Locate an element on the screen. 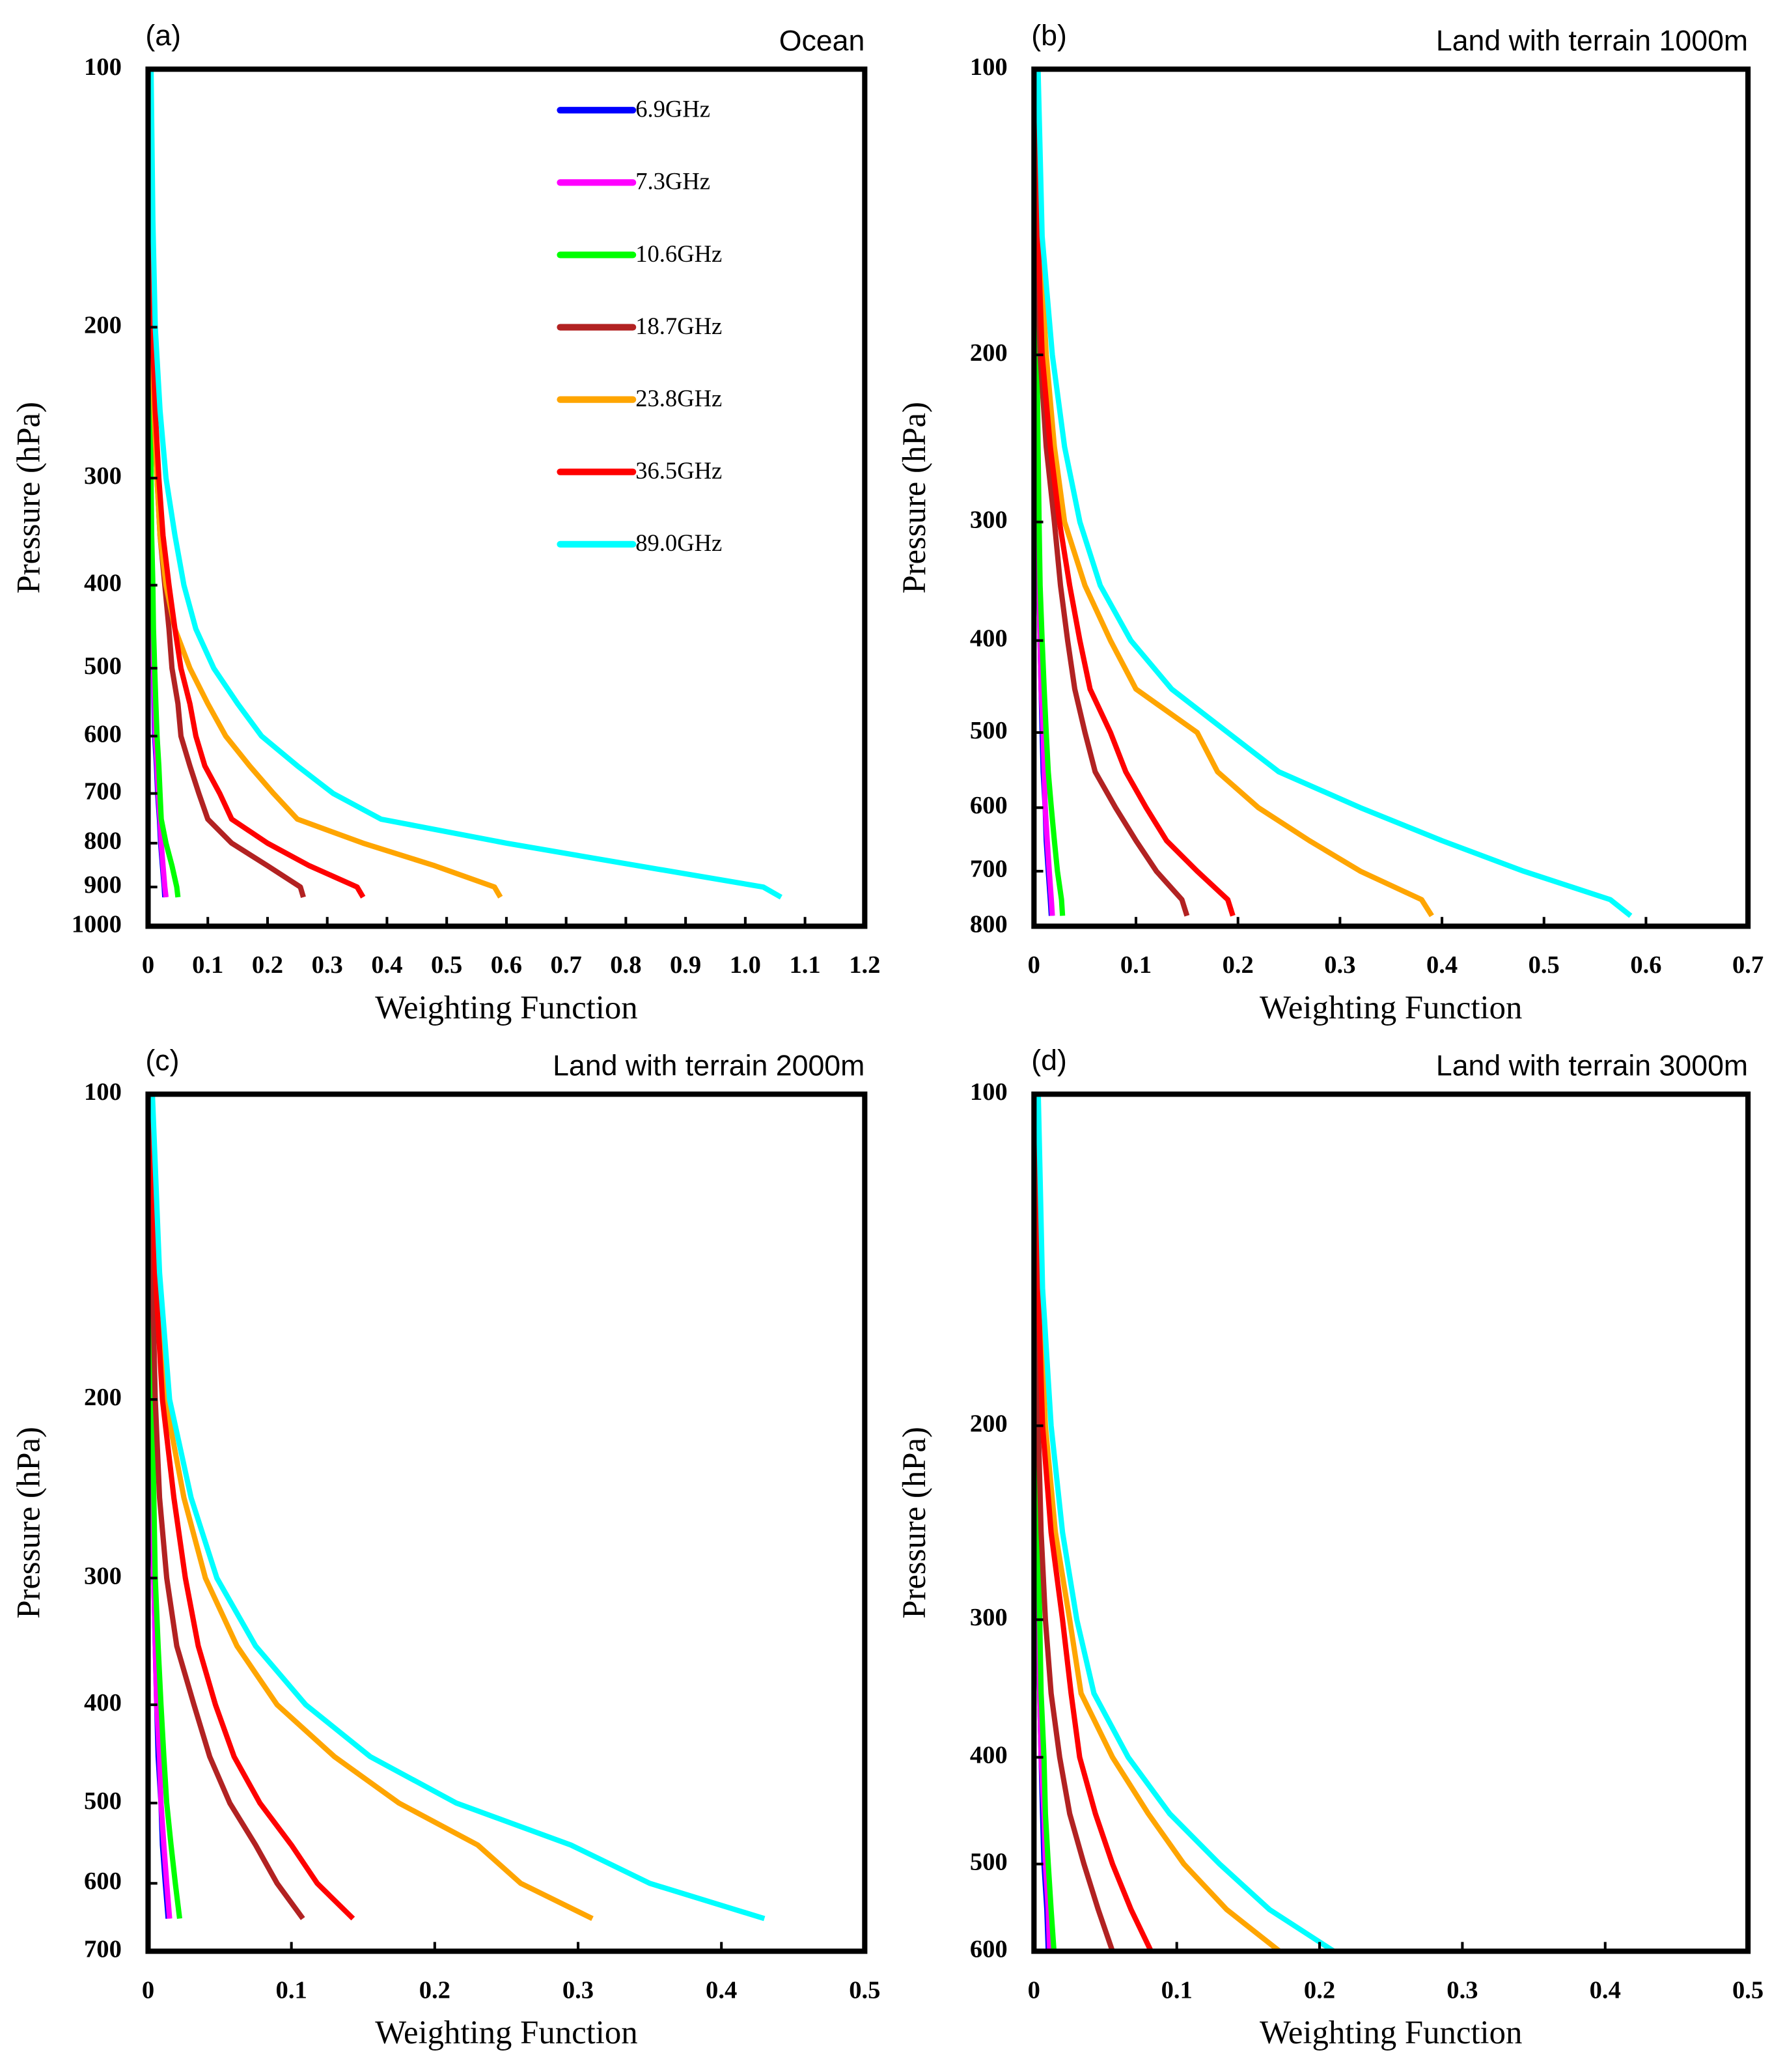 The height and width of the screenshot is (2072, 1785). x-tick-label: 1.1 is located at coordinates (804, 965).